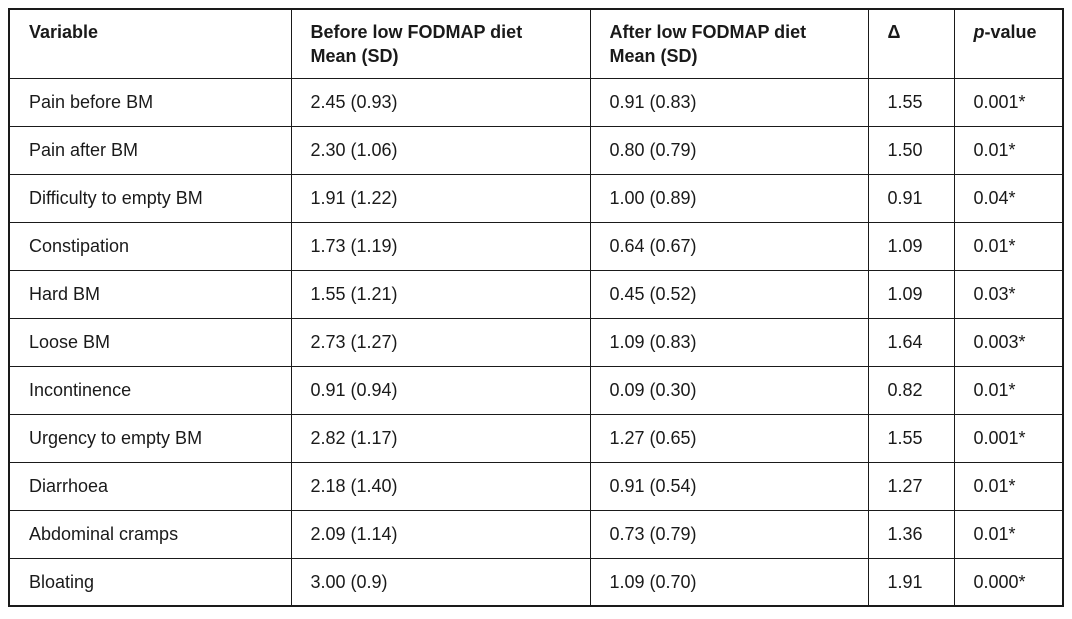 This screenshot has height=619, width=1072. Describe the element at coordinates (150, 43) in the screenshot. I see `col-header-variable: Variable` at that location.